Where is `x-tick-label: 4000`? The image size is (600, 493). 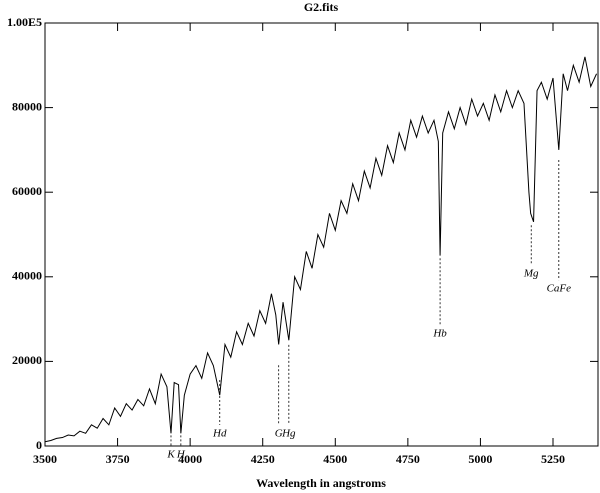 x-tick-label: 4000 is located at coordinates (190, 459).